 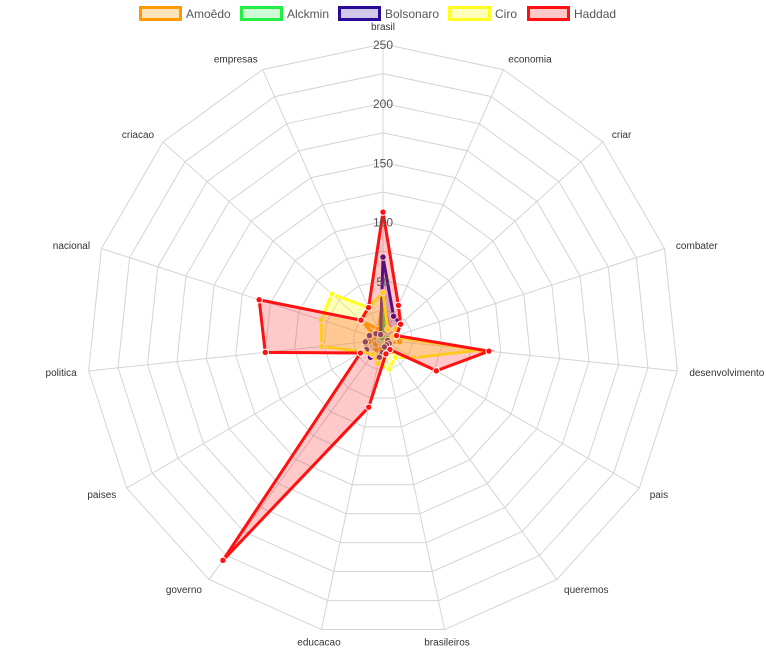 I want to click on radial-ticks: 50 100 150 200 250, so click(x=383, y=163).